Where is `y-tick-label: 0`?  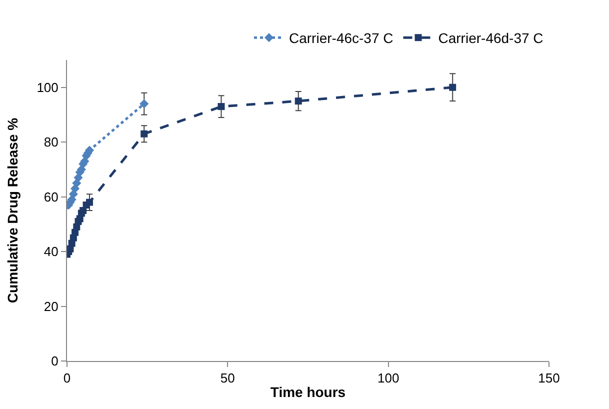
y-tick-label: 0 is located at coordinates (54, 361).